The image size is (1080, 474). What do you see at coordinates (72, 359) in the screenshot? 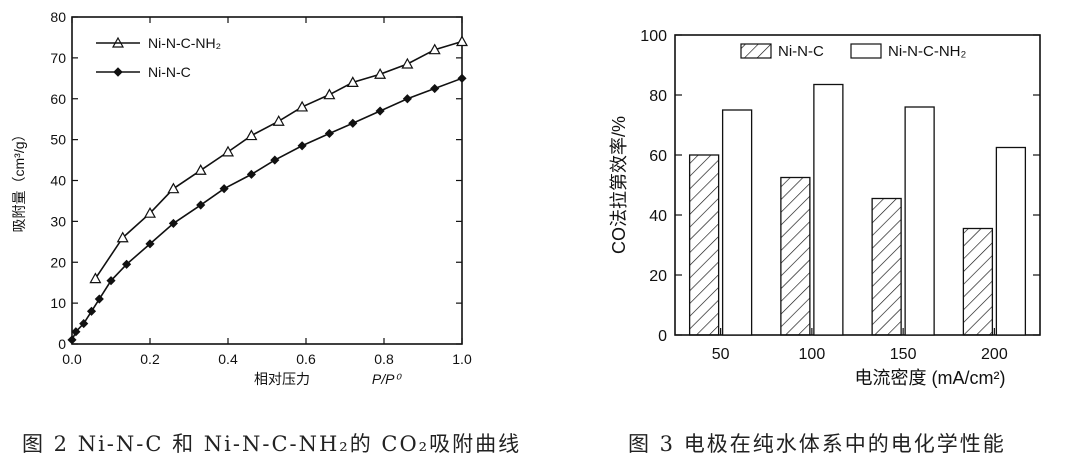
I see `x-tick-label: 0.0` at bounding box center [72, 359].